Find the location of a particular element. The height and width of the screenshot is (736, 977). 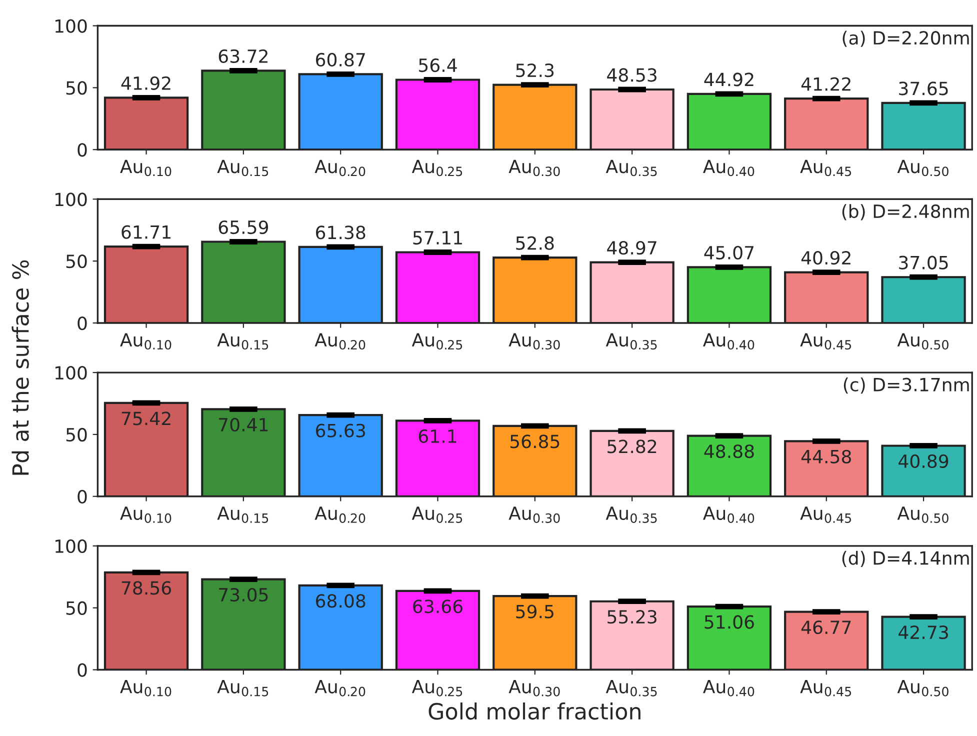

data-label: 37.05 is located at coordinates (923, 263).